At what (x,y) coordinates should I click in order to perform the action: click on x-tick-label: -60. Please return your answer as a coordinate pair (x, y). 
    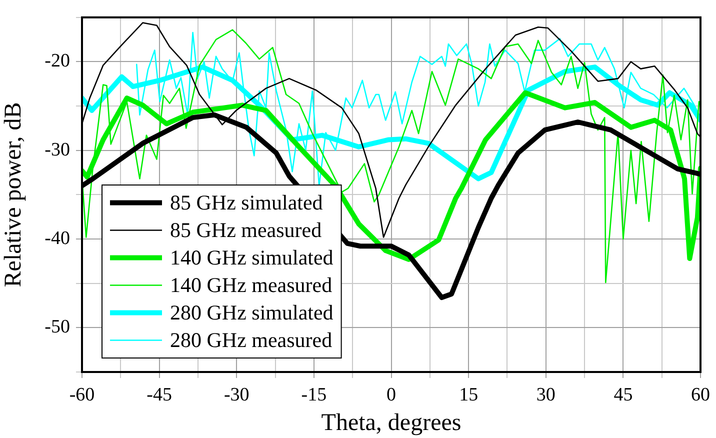
    Looking at the image, I should click on (82, 395).